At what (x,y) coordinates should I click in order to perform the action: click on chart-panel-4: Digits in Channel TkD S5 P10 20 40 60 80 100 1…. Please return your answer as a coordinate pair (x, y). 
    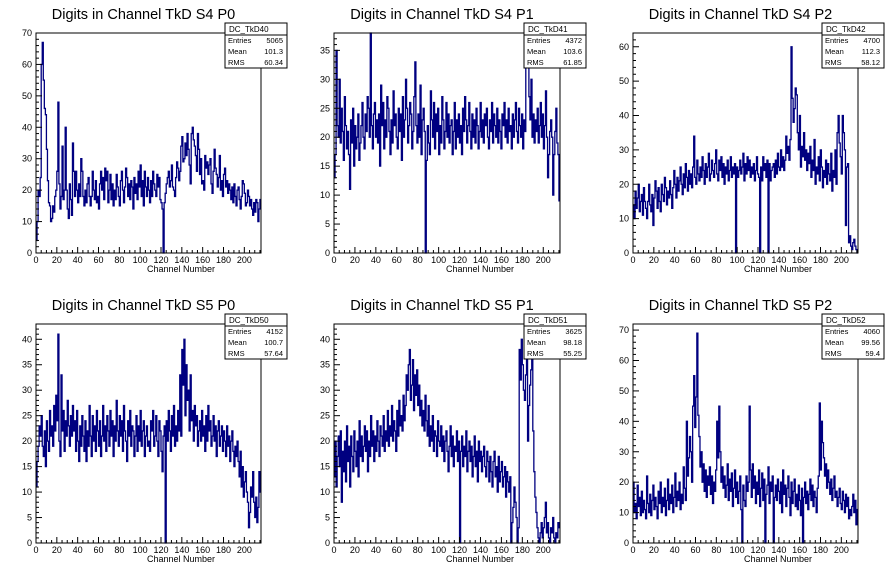
    Looking at the image, I should click on (453, 431).